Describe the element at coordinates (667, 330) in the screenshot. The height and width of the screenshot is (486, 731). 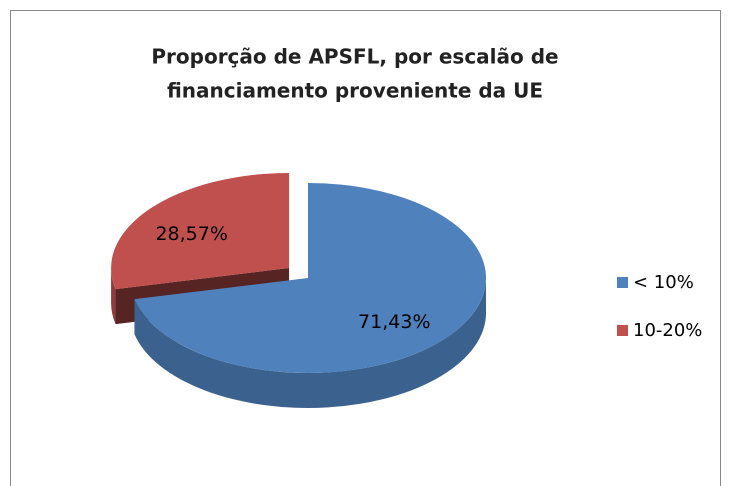
I see `legend-label: 10-20%` at that location.